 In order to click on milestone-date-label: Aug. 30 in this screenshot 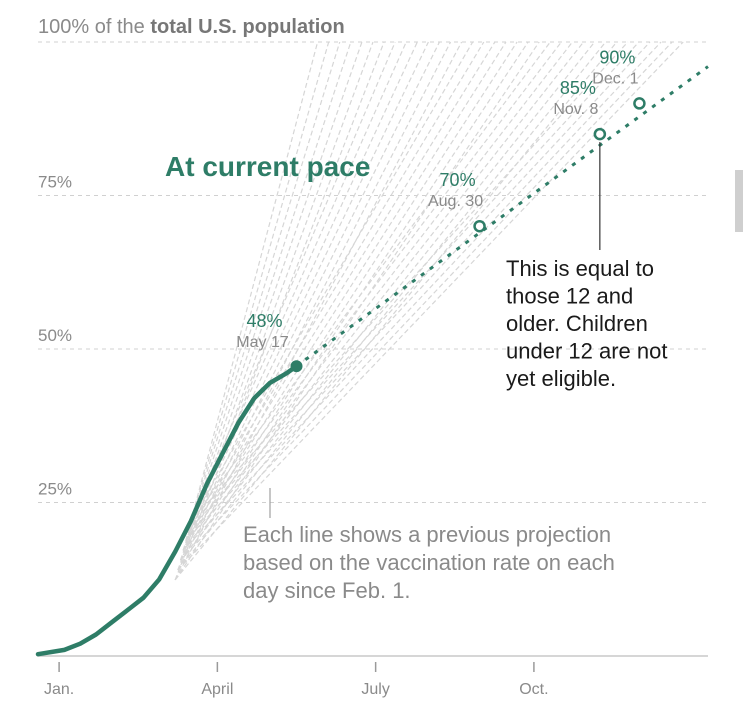, I will do `click(455, 201)`.